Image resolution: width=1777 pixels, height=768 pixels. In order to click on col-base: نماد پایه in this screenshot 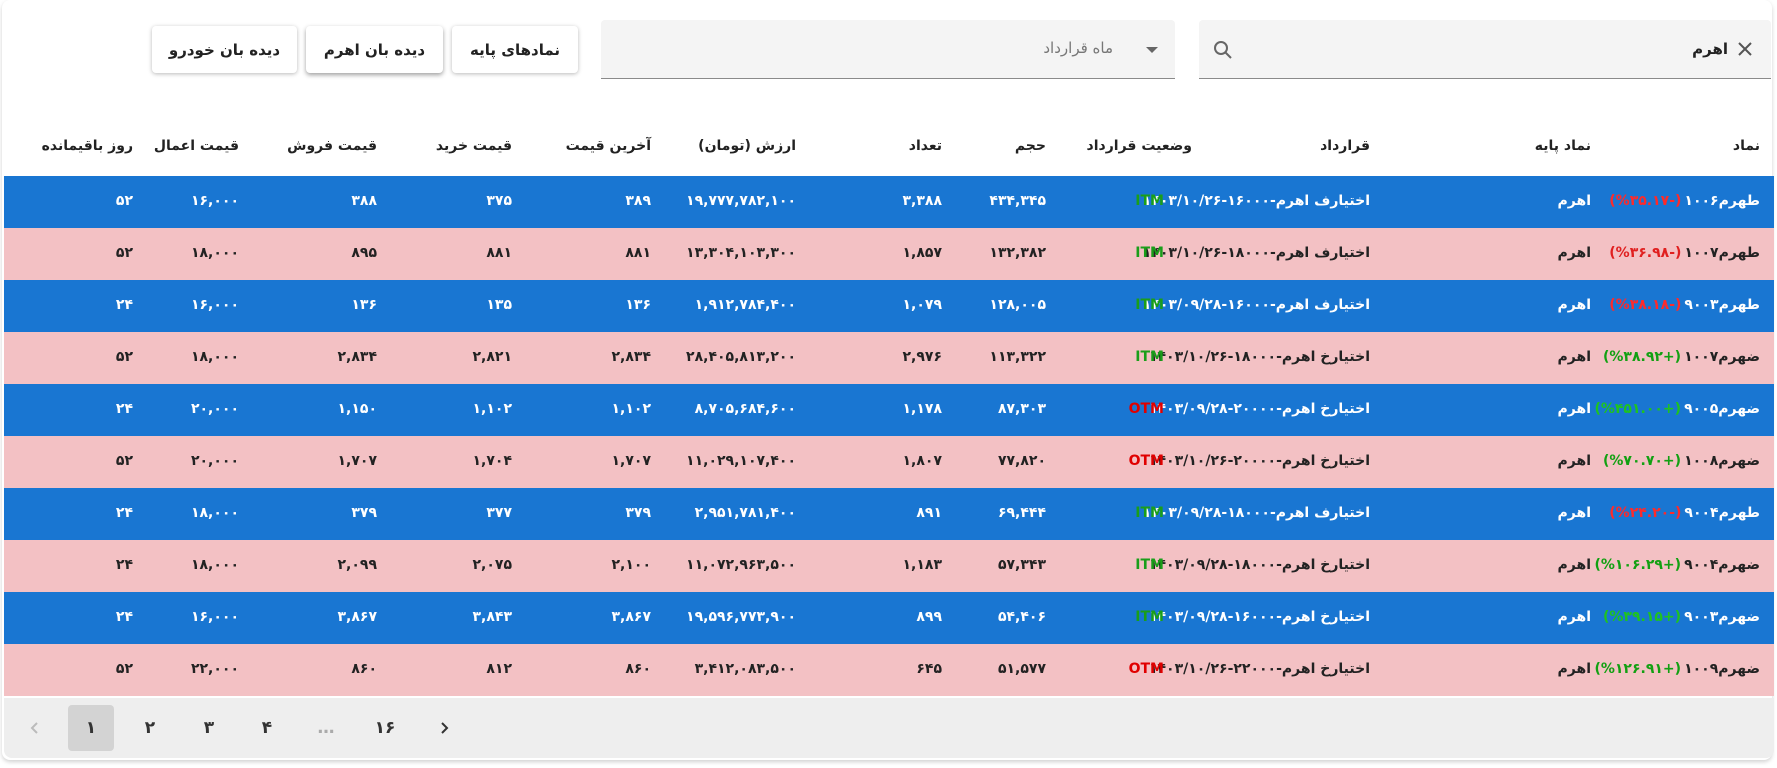, I will do `click(1562, 146)`.